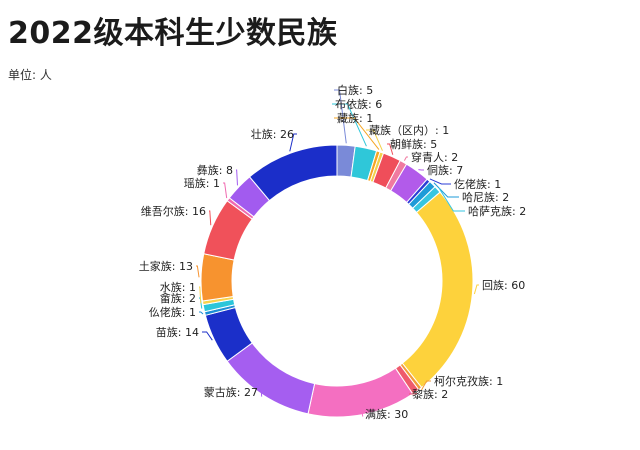 This screenshot has width=640, height=450. I want to click on chart-title: 2022级本科生少数民族, so click(173, 33).